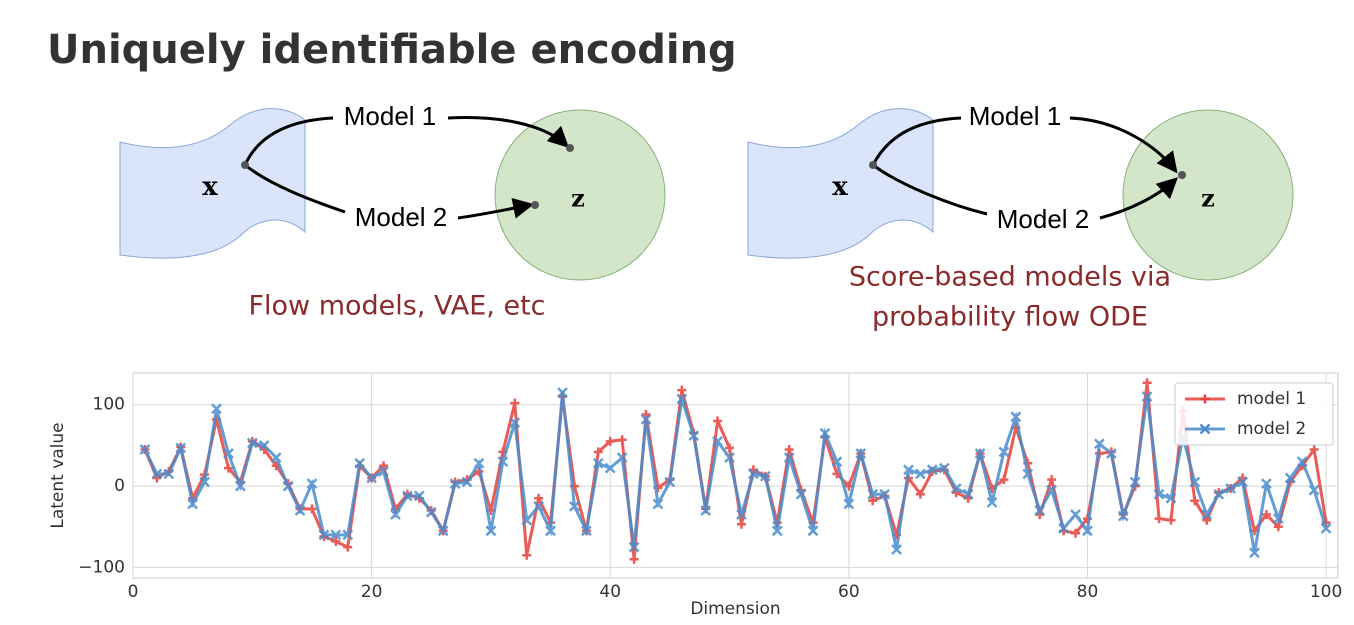 Image resolution: width=1354 pixels, height=625 pixels. Describe the element at coordinates (610, 592) in the screenshot. I see `x-tick-label: 40` at that location.